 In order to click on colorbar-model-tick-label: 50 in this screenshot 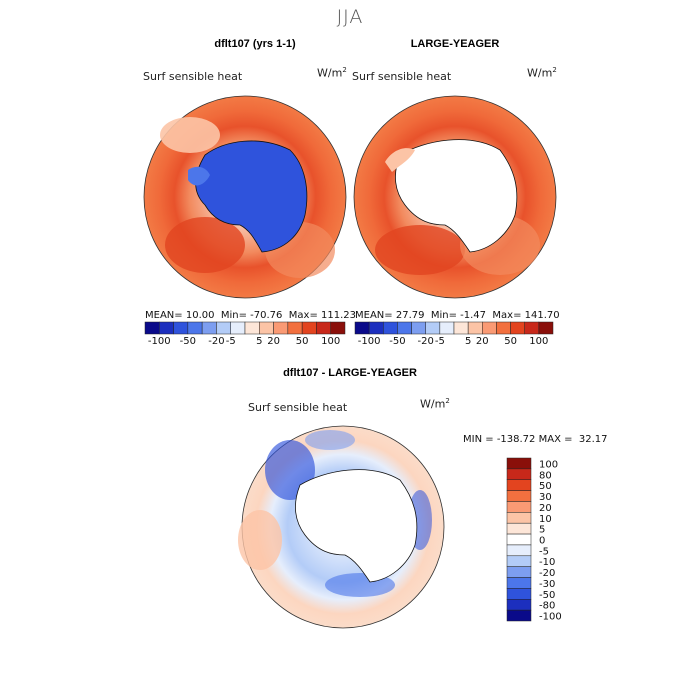, I will do `click(302, 341)`.